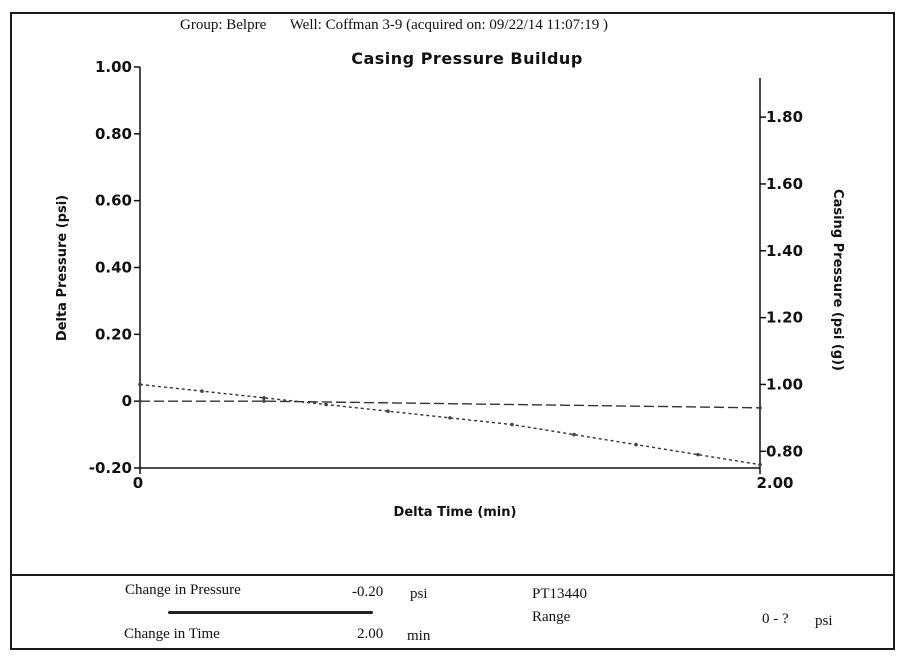  I want to click on chart-title: Casing Pressure Buildup, so click(467, 58).